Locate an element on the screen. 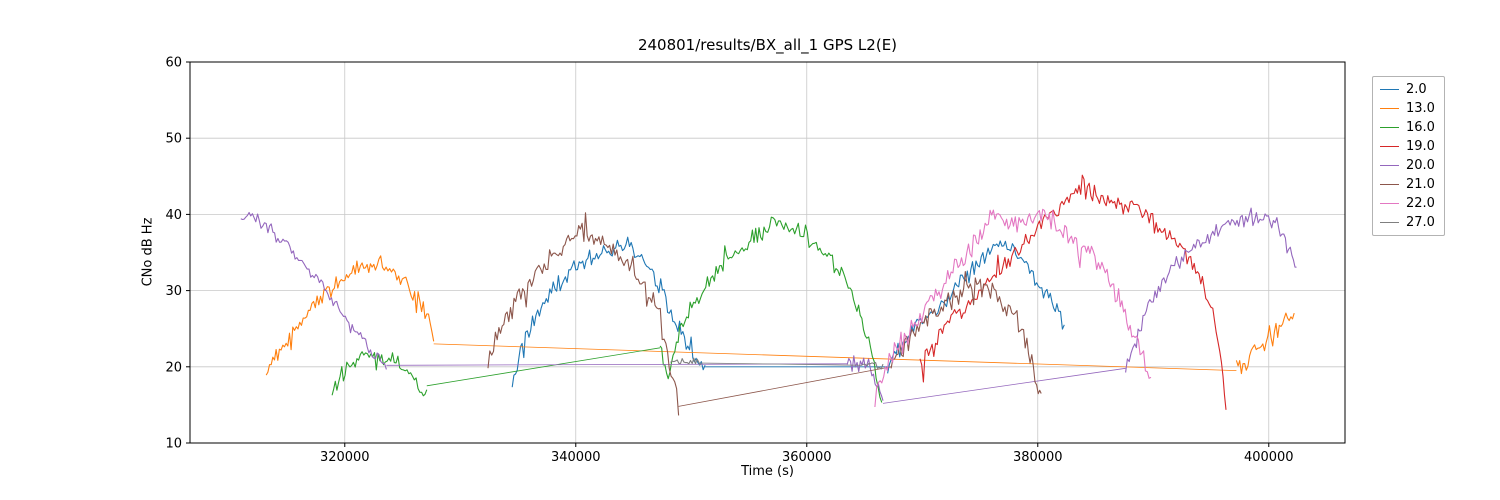 This screenshot has width=1500, height=500. legend-item-19.0: 19.0 is located at coordinates (1407, 146).